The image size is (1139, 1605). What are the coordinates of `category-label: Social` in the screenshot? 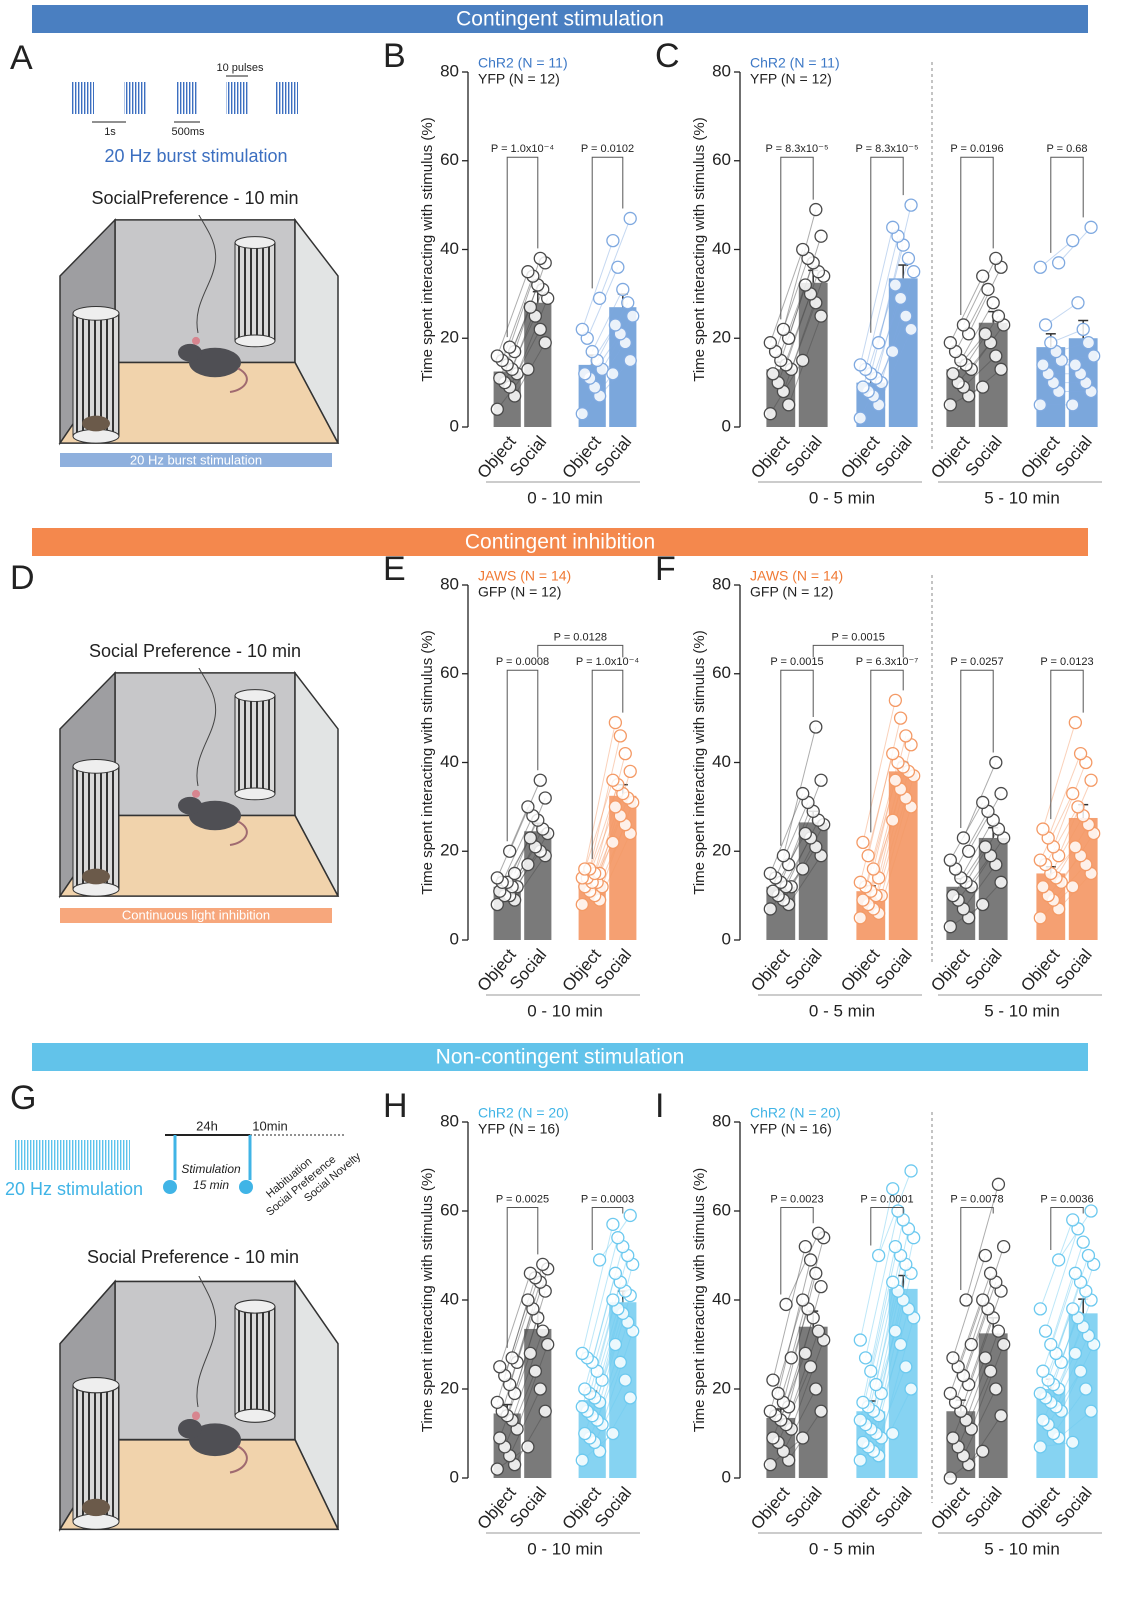 It's located at (1073, 969).